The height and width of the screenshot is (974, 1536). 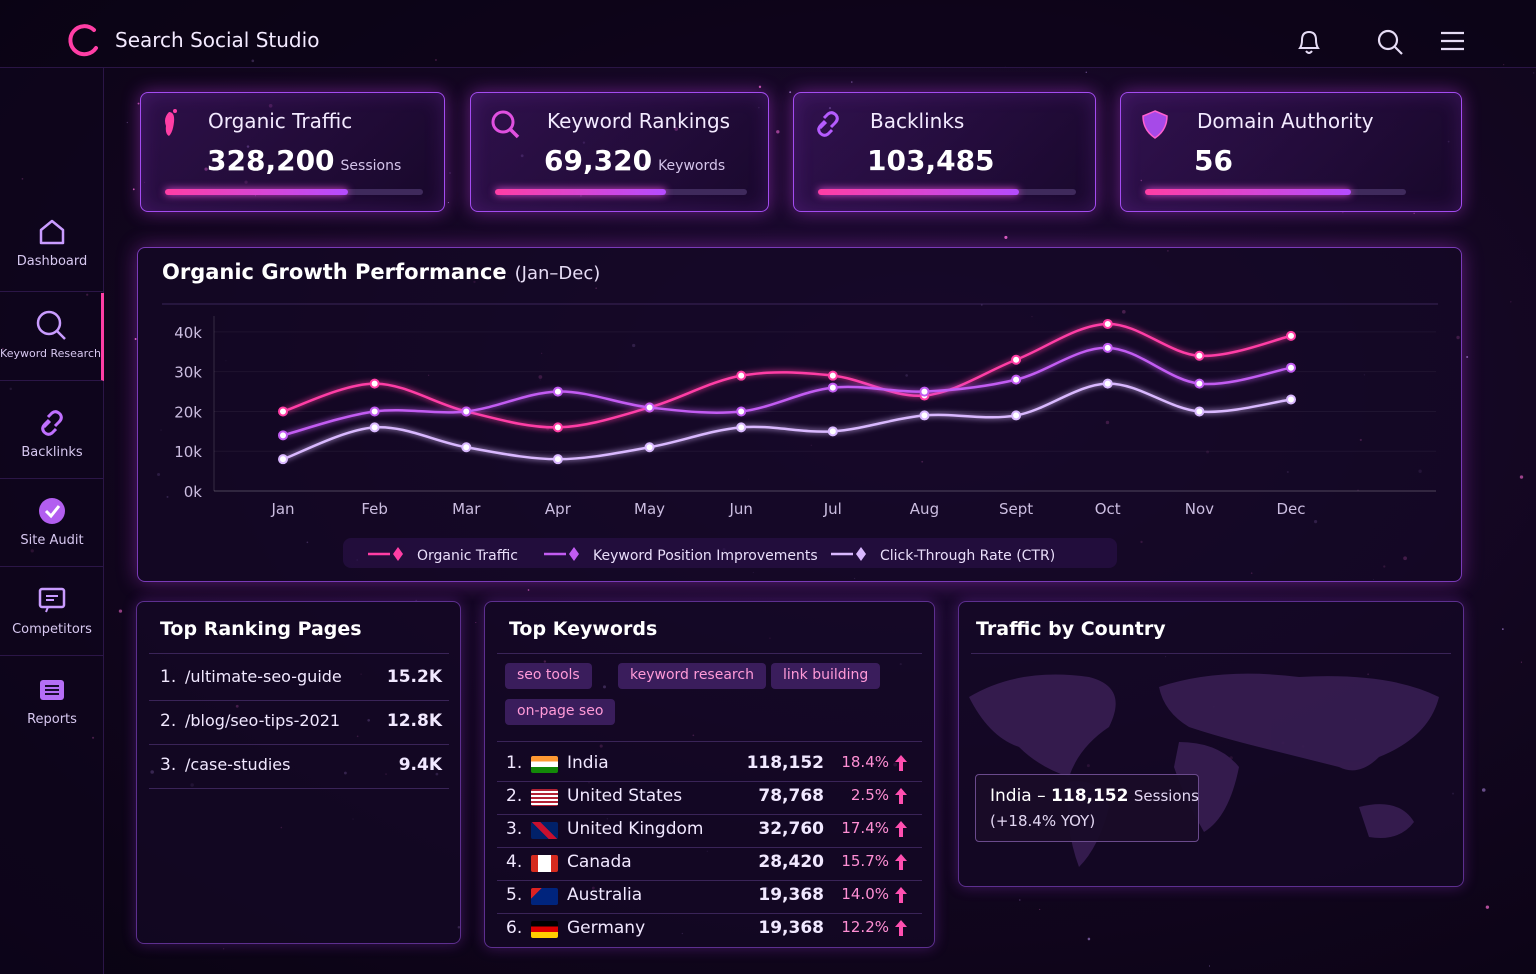 I want to click on tooltip-change: (+18.4% YOY), so click(x=1043, y=821).